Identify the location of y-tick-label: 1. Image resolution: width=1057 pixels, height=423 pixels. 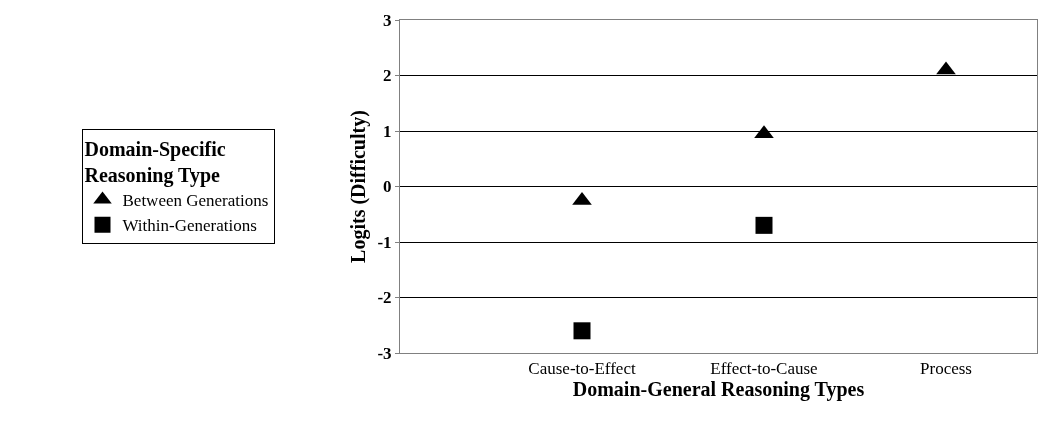
(387, 131).